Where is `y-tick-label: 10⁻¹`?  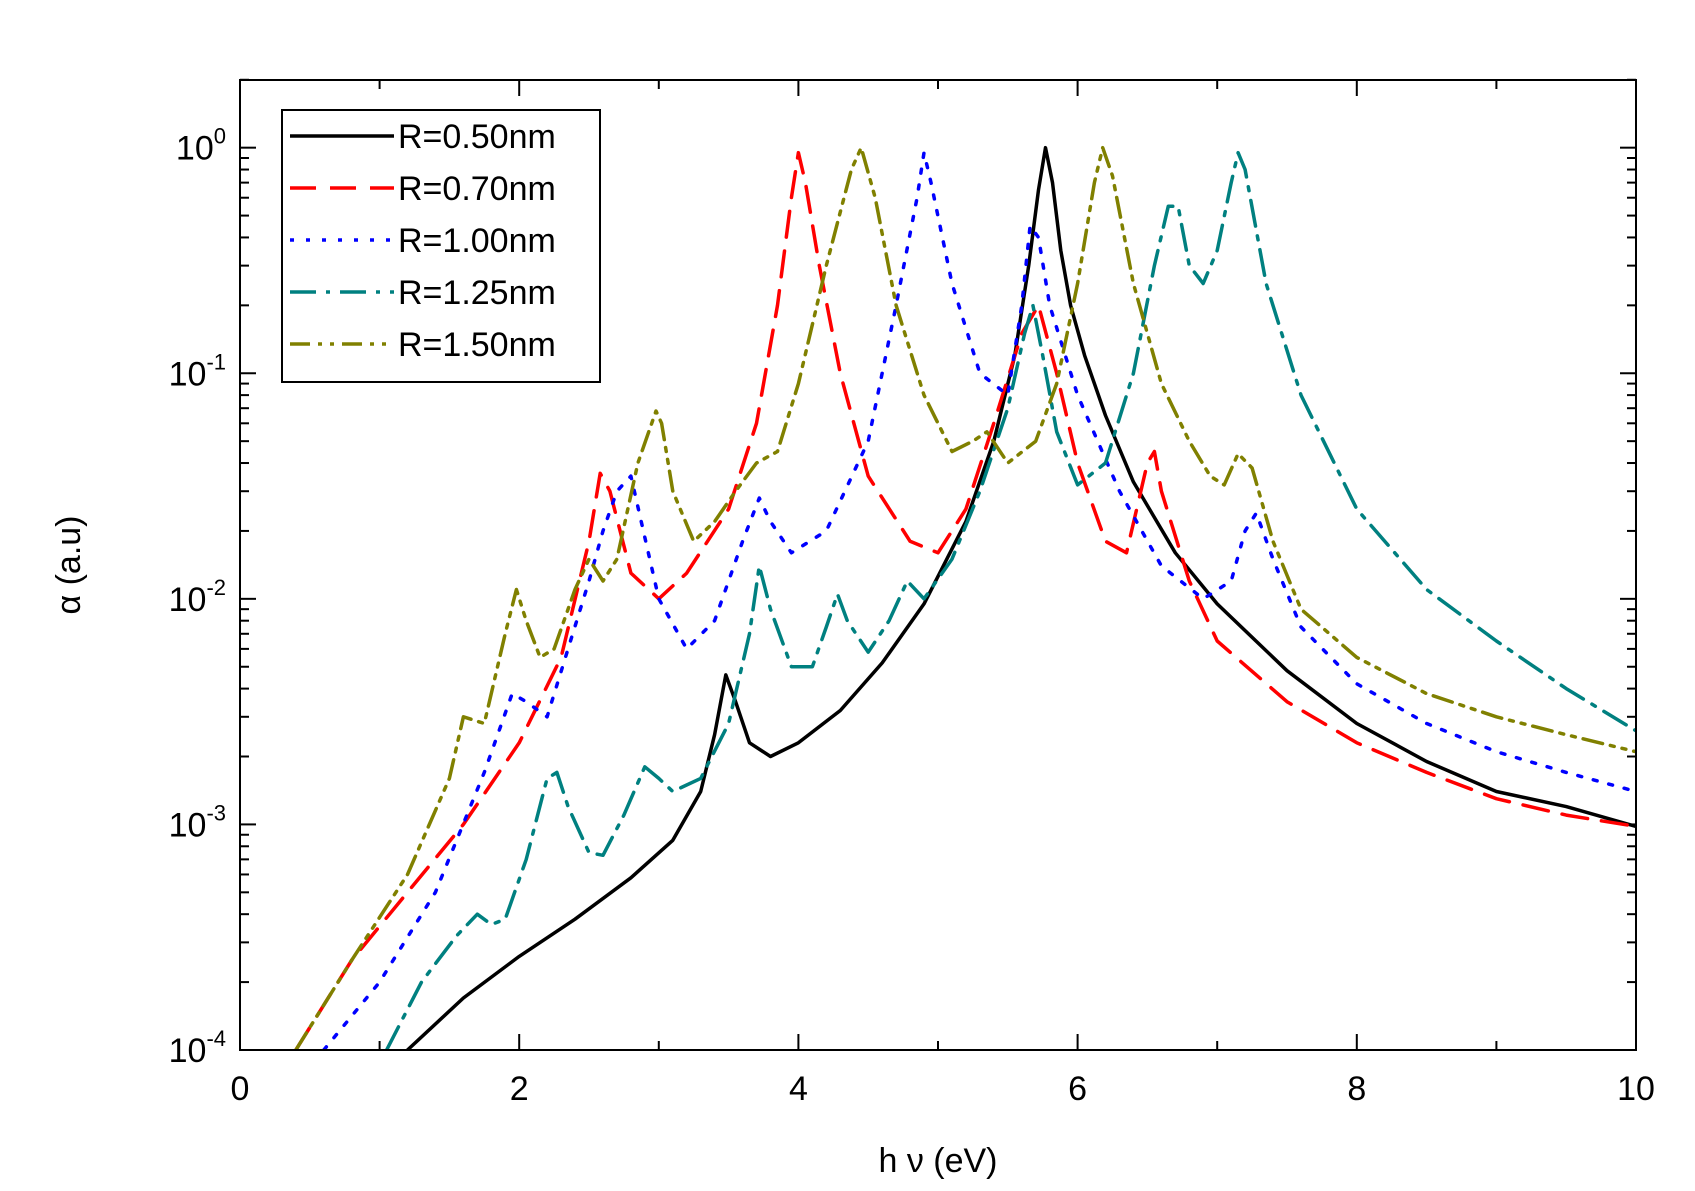 y-tick-label: 10⁻¹ is located at coordinates (197, 371).